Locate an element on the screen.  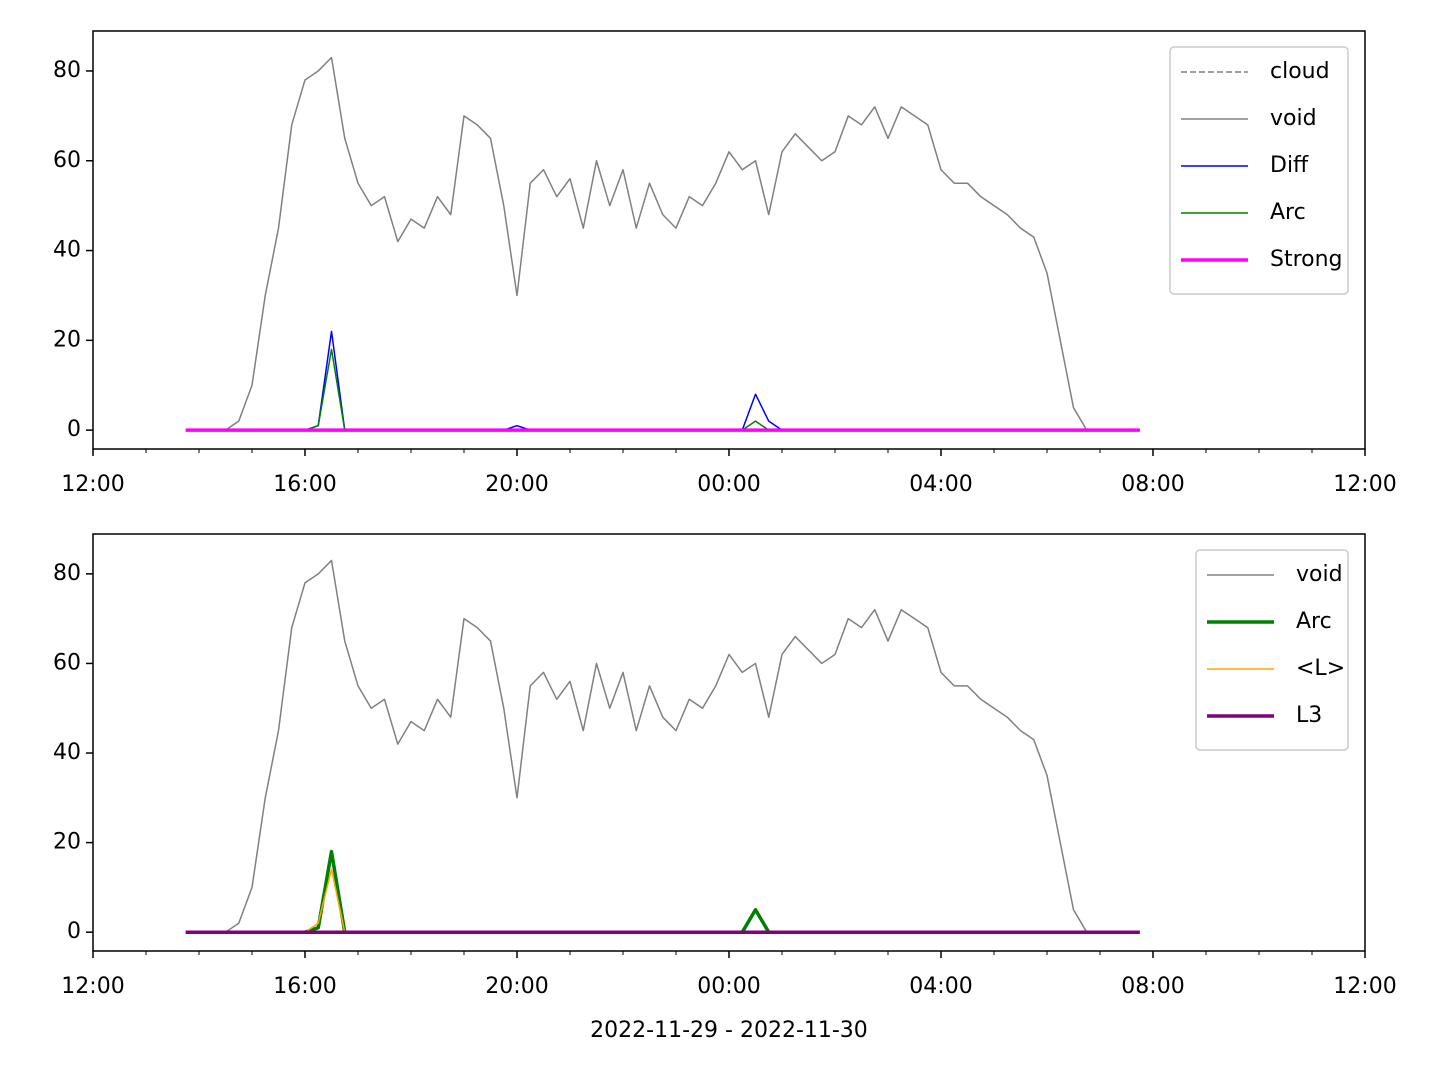
legend-label: <L> is located at coordinates (1320, 668).